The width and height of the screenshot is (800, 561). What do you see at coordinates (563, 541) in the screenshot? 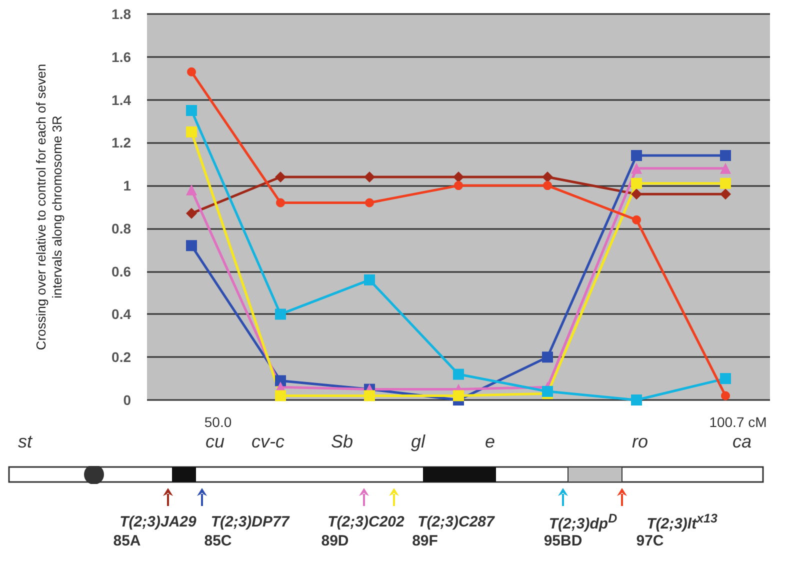
I see `text: 95BD` at bounding box center [563, 541].